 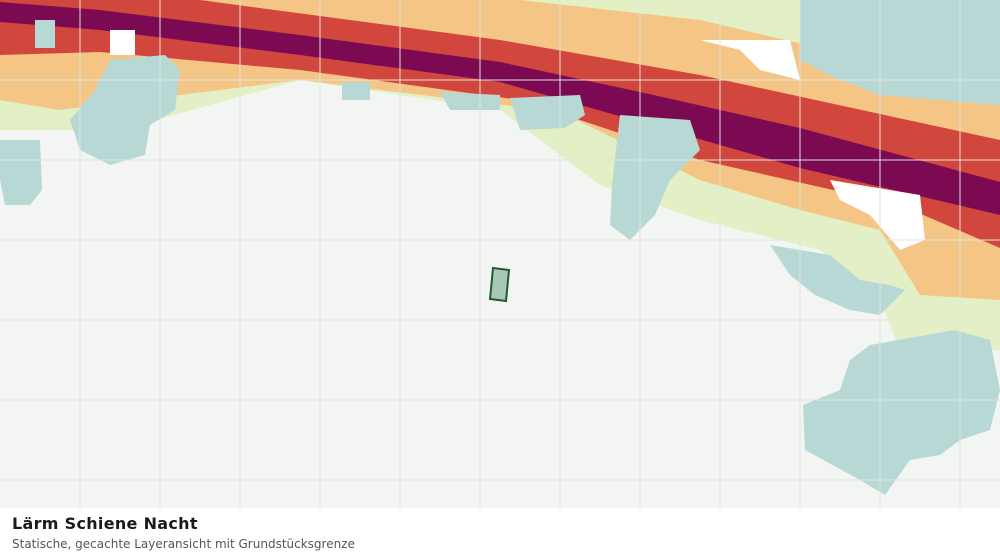 I want to click on parcel-boundary, so click(x=499, y=284).